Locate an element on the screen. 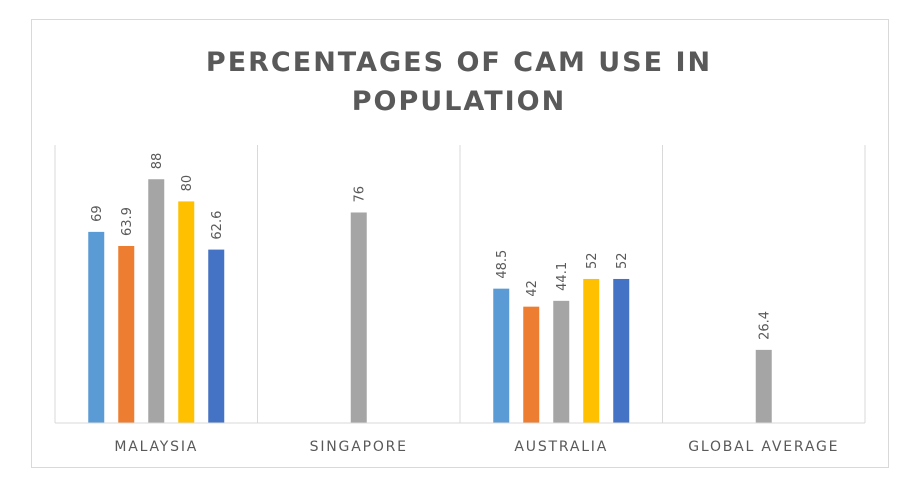 Image resolution: width=917 pixels, height=481 pixels. data-label: 62.6 is located at coordinates (217, 225).